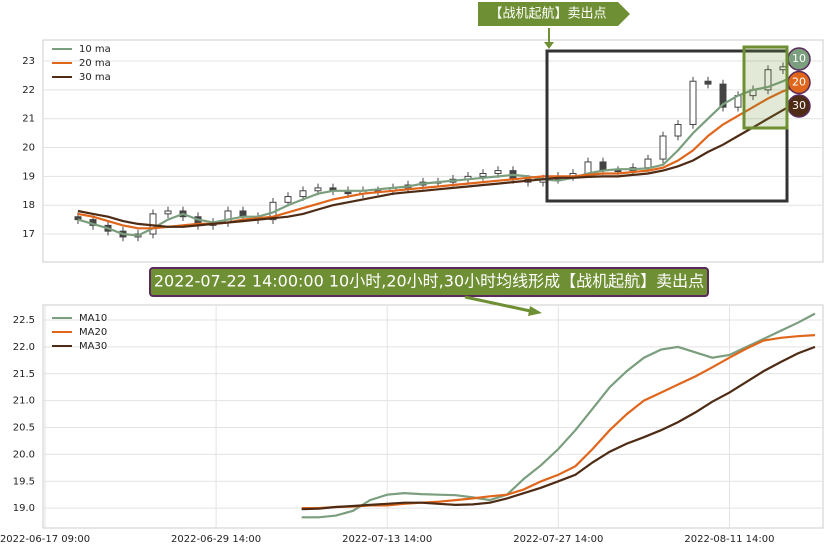 This screenshot has height=551, width=831. Describe the element at coordinates (500, 304) in the screenshot. I see `banner-arrow` at that location.